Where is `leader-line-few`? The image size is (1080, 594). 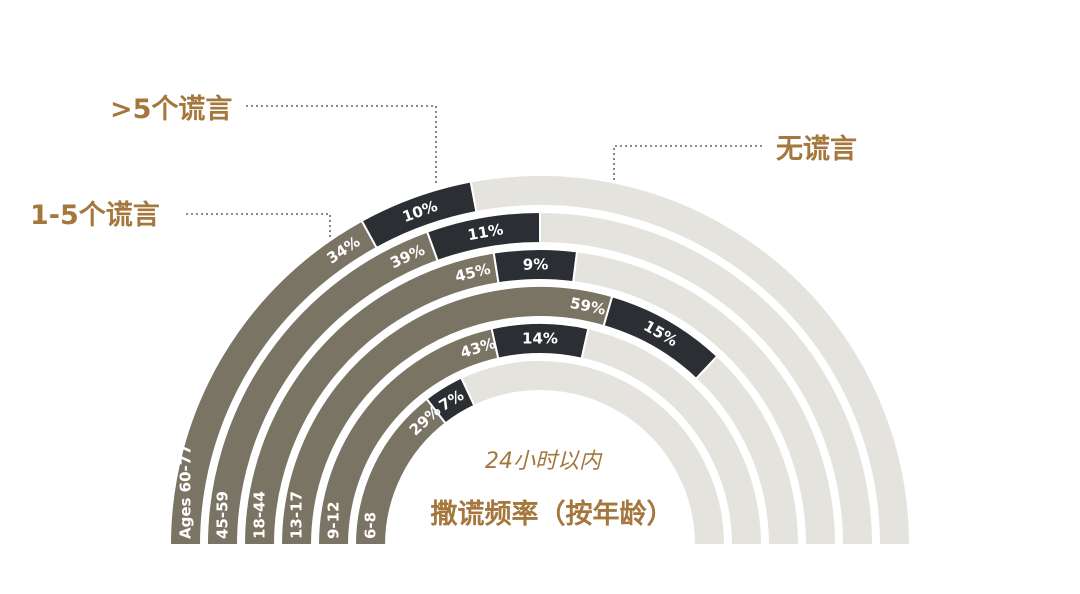
leader-line-few is located at coordinates (258, 225).